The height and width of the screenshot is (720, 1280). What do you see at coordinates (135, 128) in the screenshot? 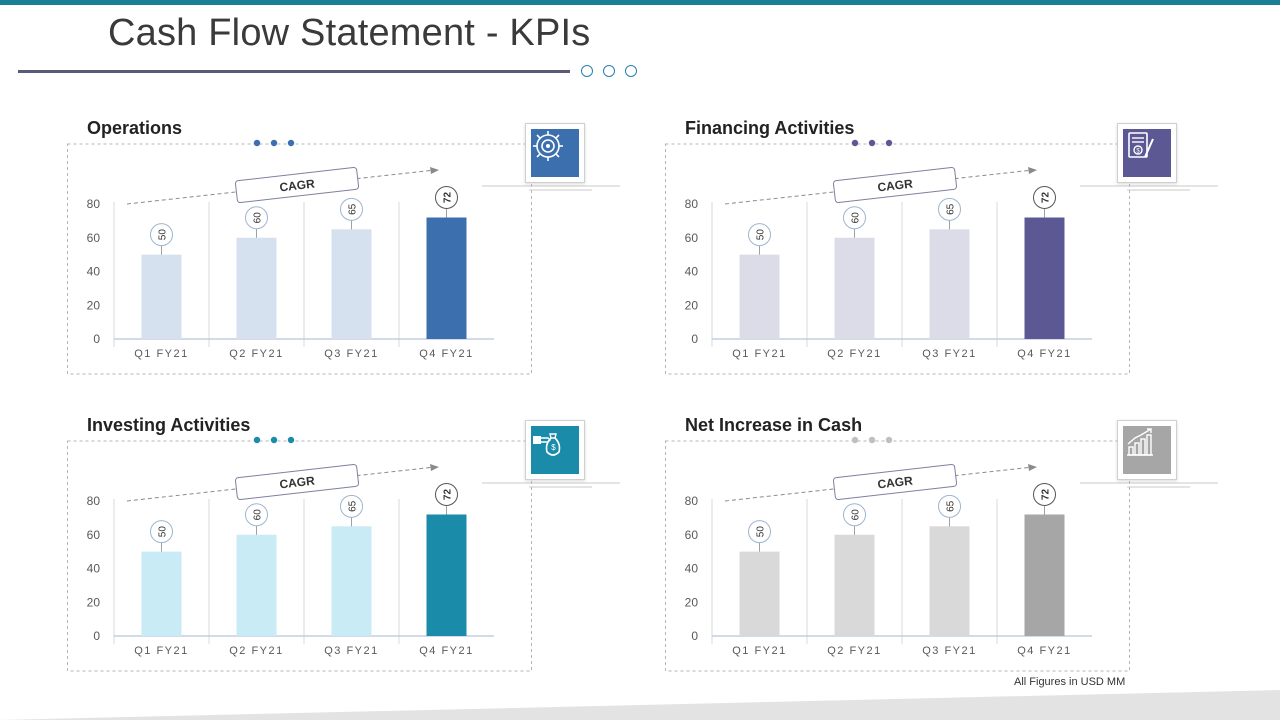
I see `panel-title: Operations` at bounding box center [135, 128].